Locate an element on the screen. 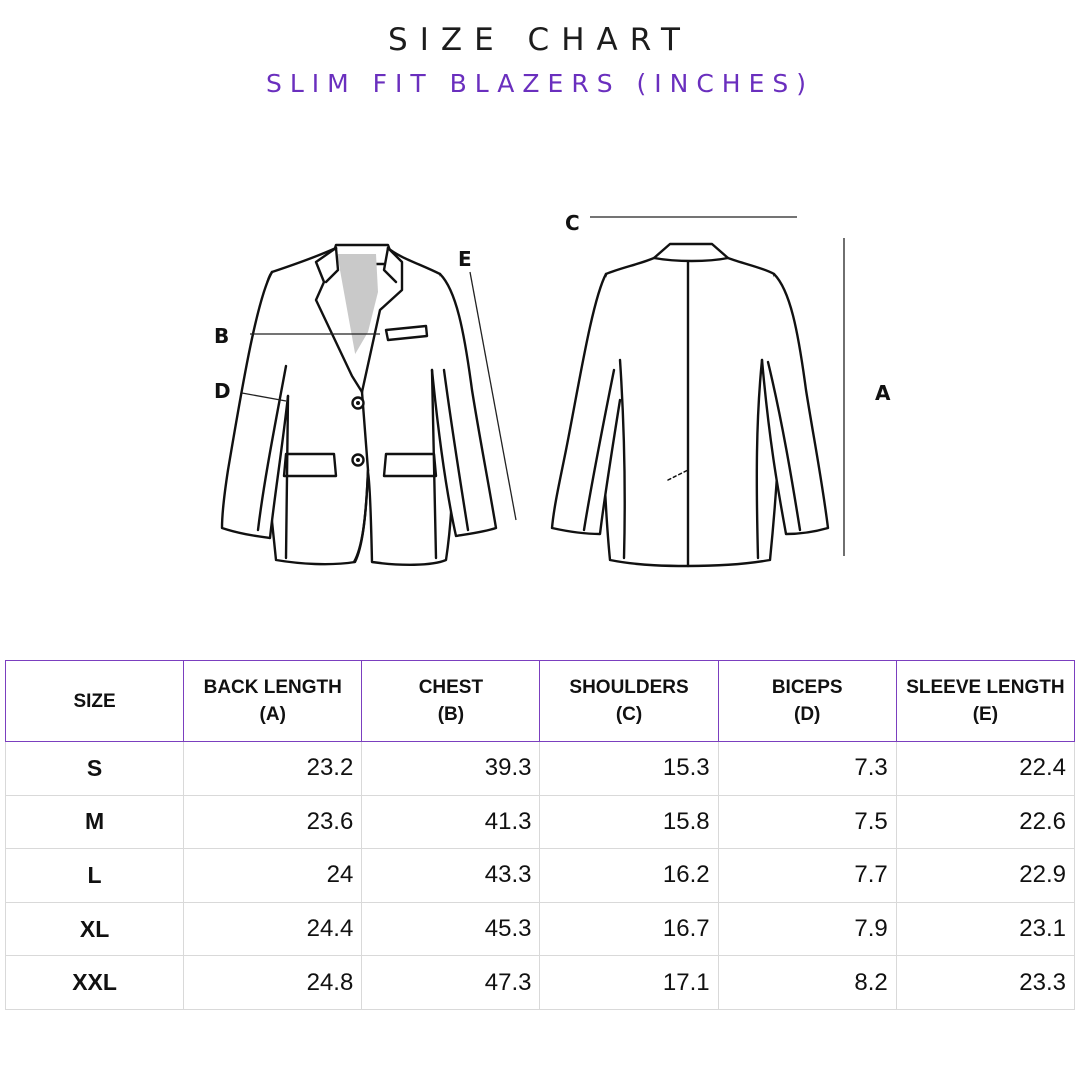  shoulders-cell: 15.3 is located at coordinates (629, 768).